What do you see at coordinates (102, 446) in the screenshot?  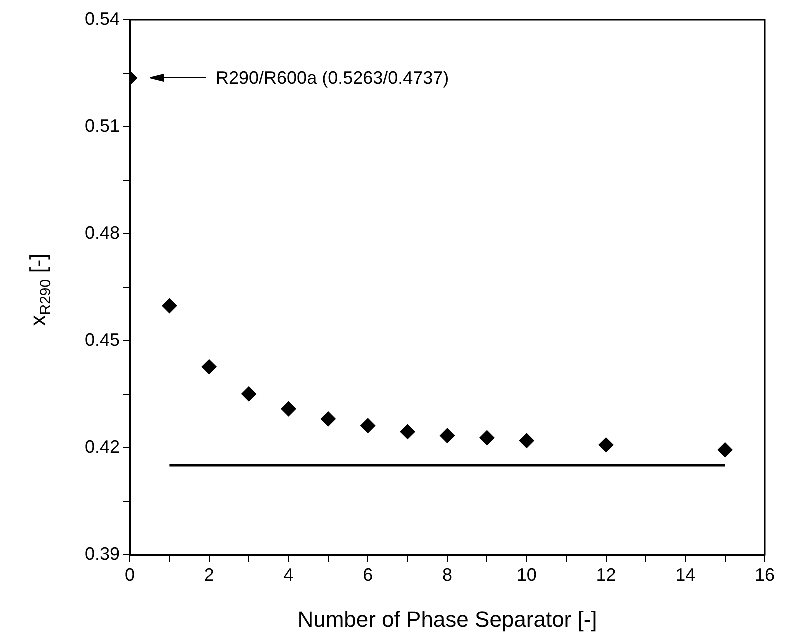 I see `y-tick-label: 0.42` at bounding box center [102, 446].